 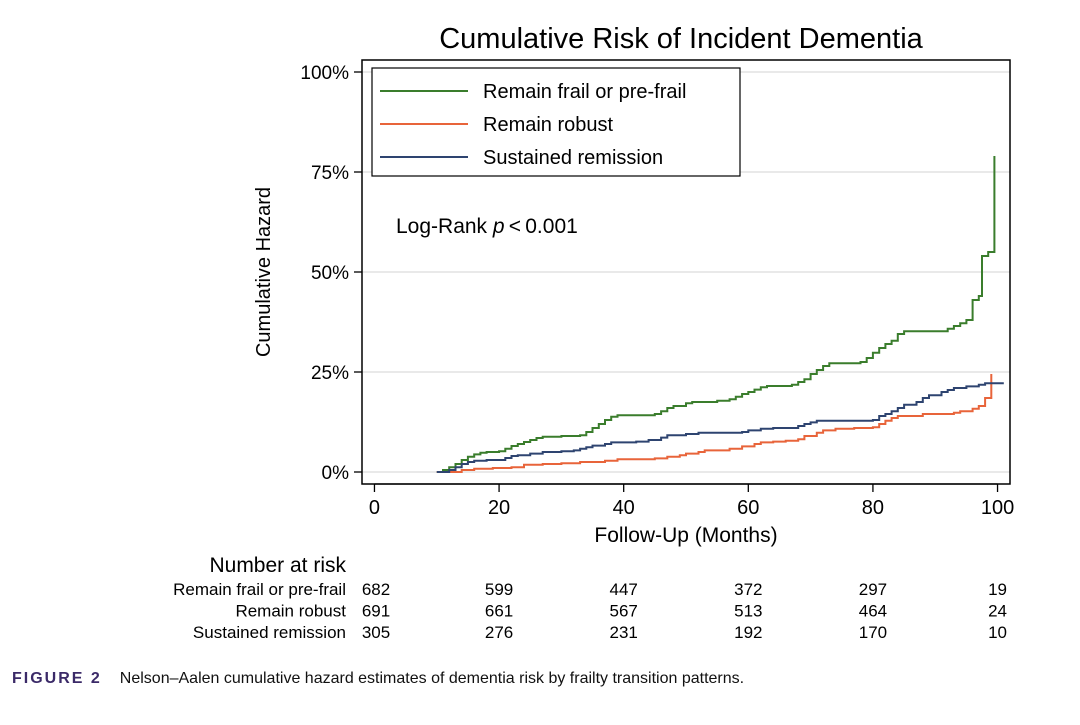 I want to click on y-axis: 0% 25% 50% 75% 100%, so click(x=331, y=273).